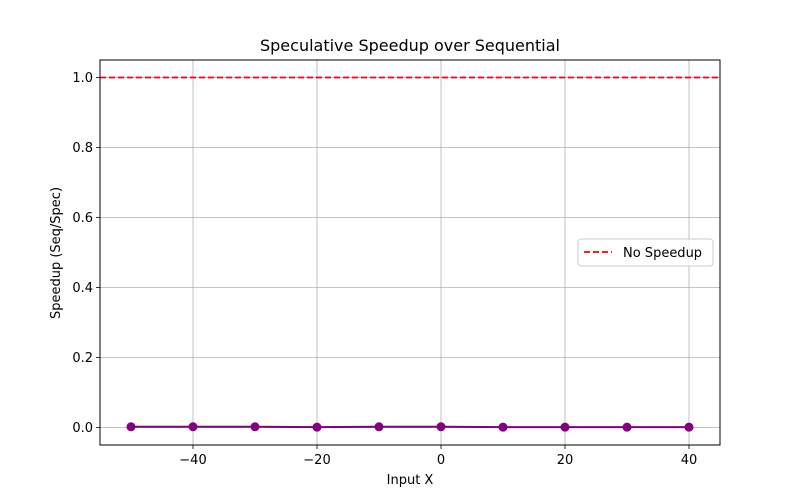 The image size is (800, 500). I want to click on legend-box, so click(645, 252).